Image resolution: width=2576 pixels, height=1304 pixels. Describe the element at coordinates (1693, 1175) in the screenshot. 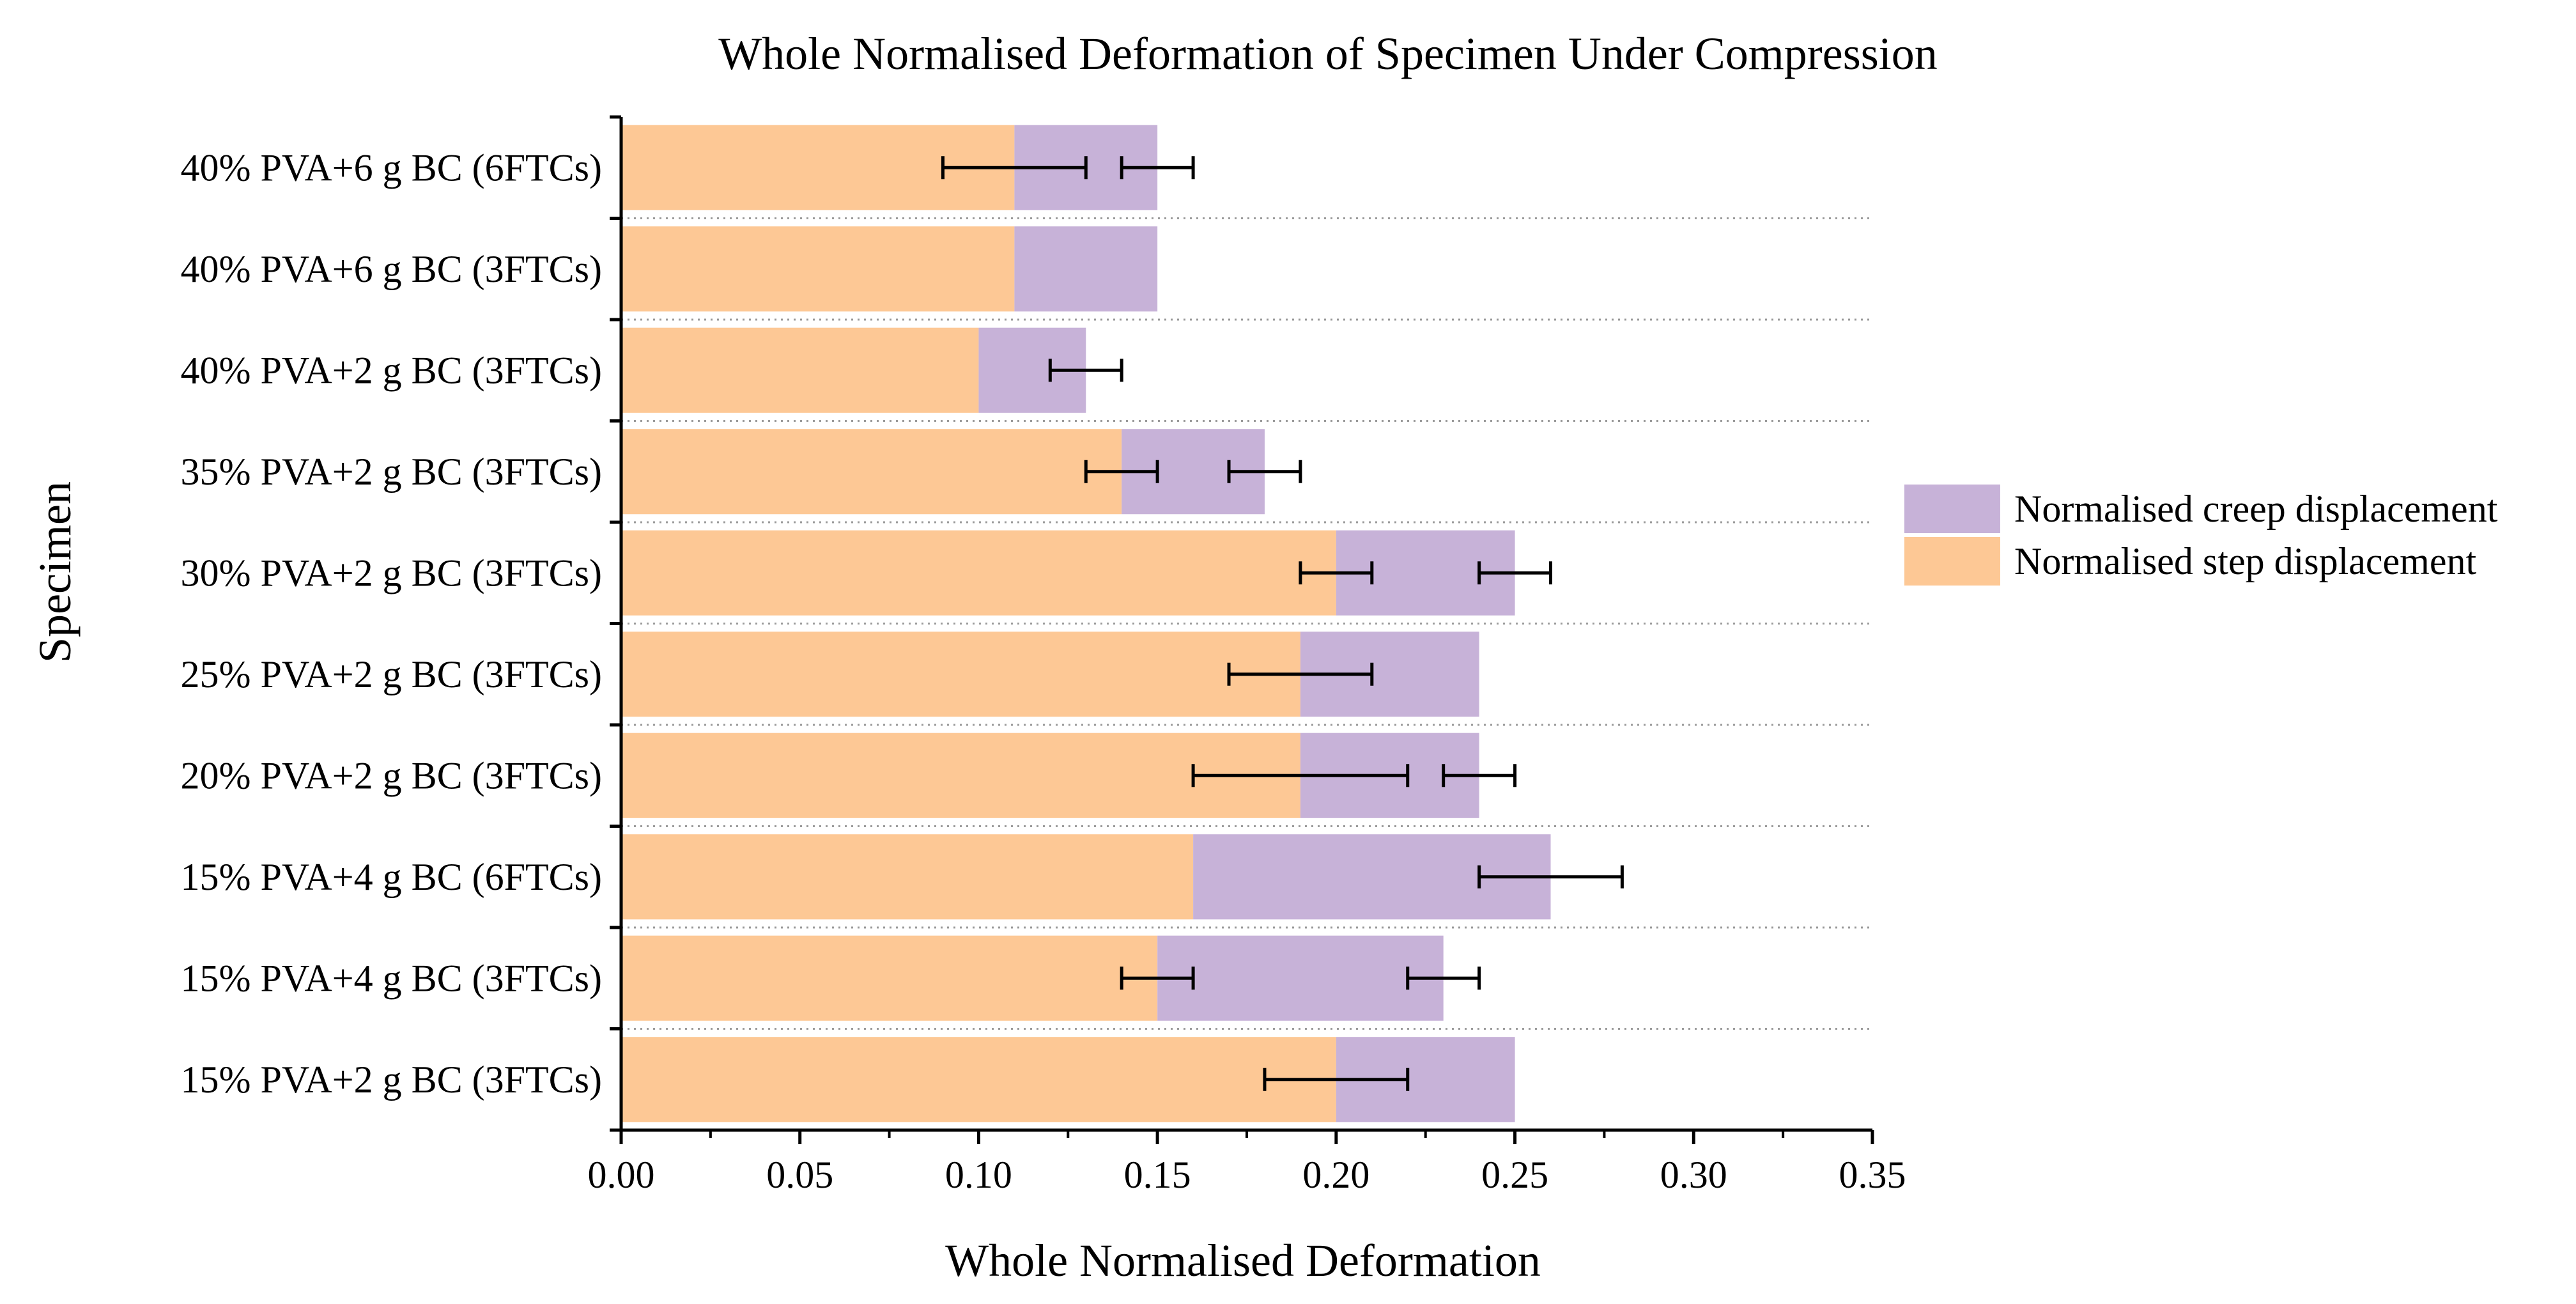

I see `x-tick-label: 0.30` at that location.